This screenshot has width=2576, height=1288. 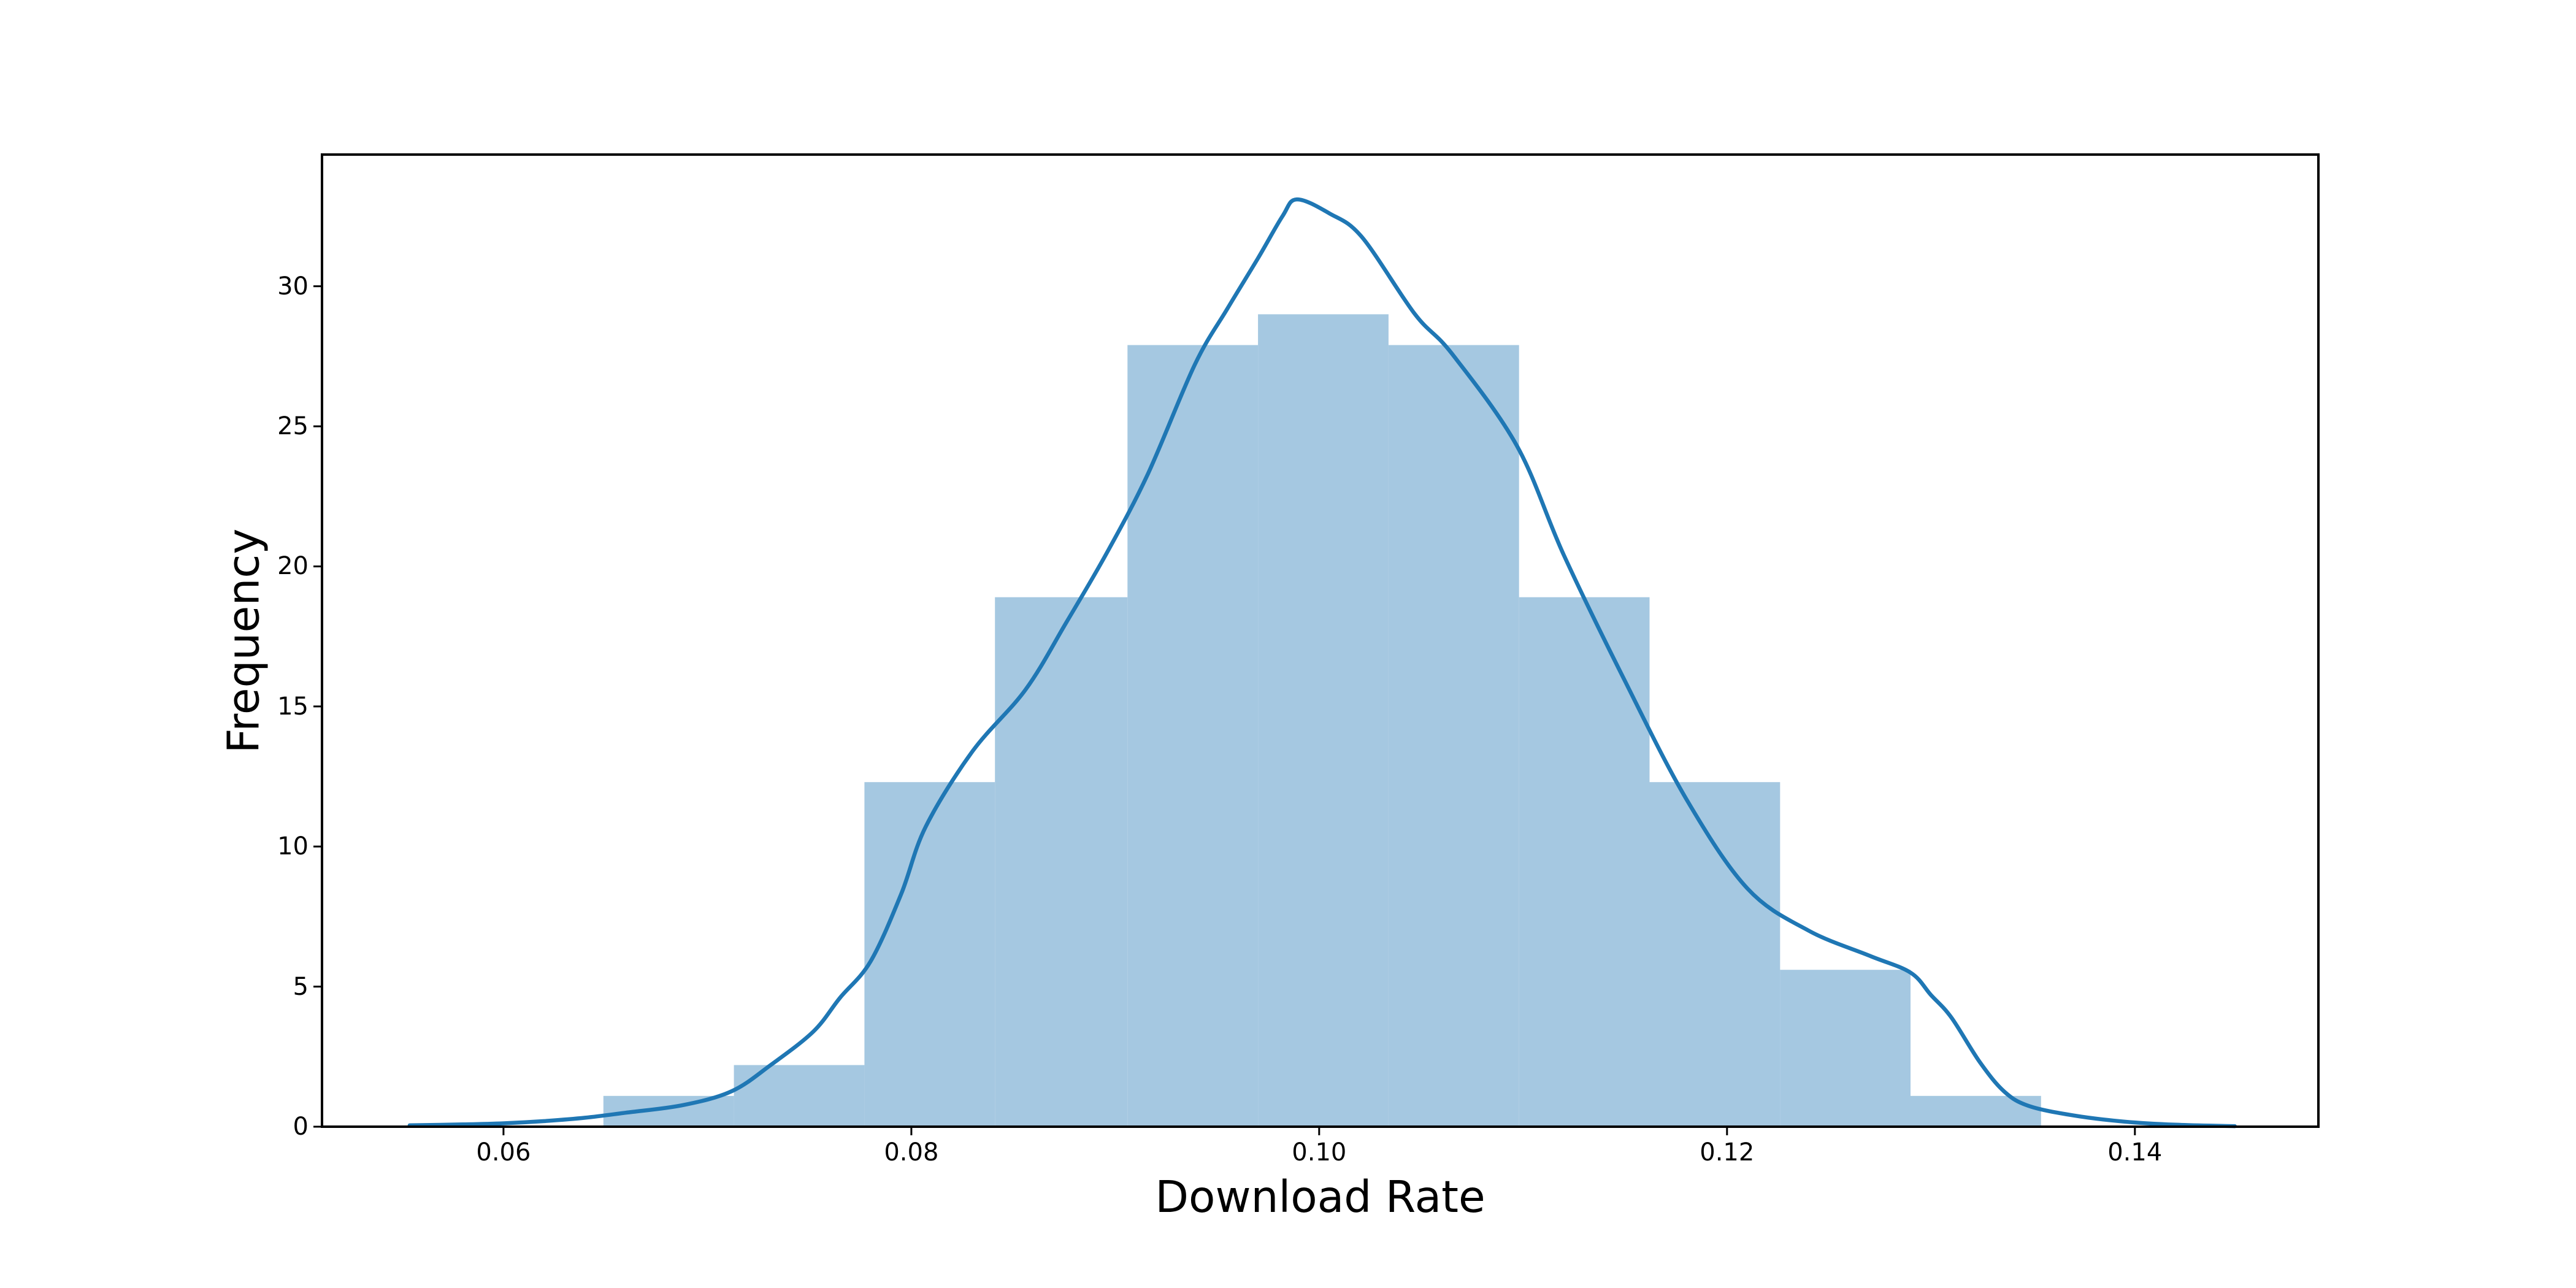 What do you see at coordinates (301, 1127) in the screenshot?
I see `y-tick-label: 0` at bounding box center [301, 1127].